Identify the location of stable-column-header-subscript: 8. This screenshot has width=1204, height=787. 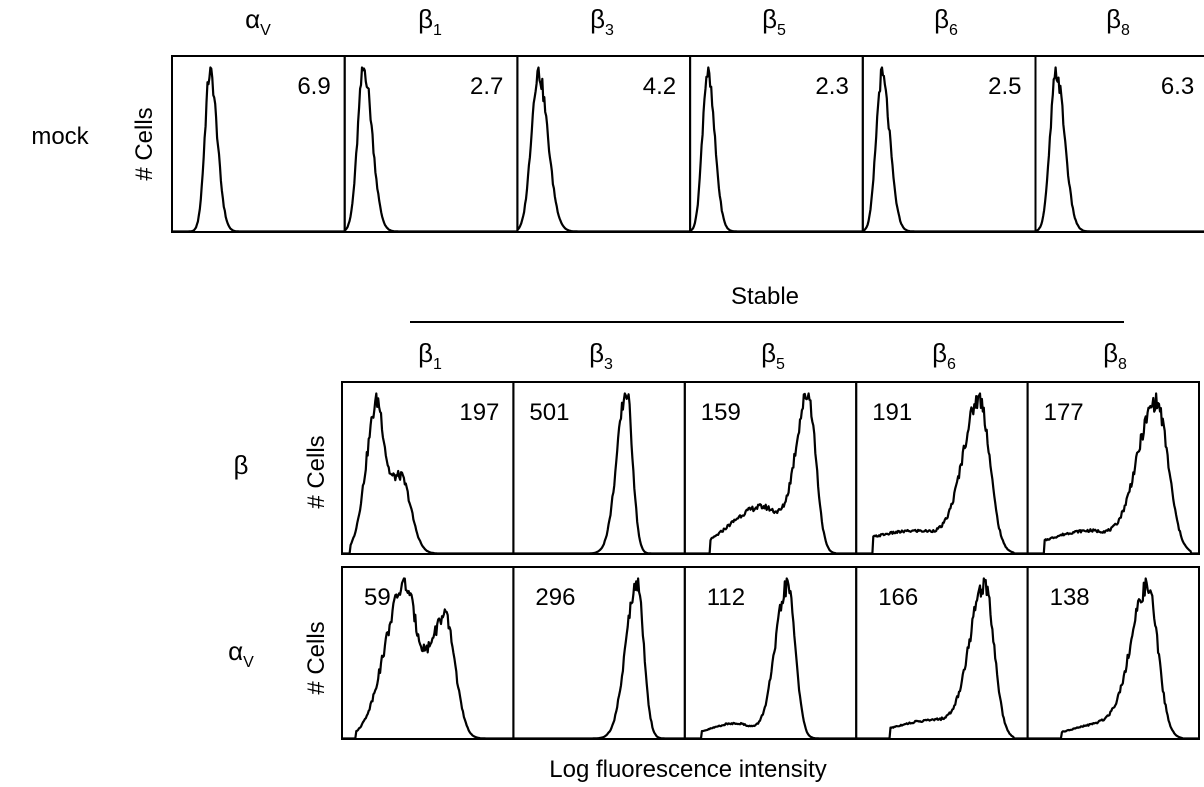
(1122, 364).